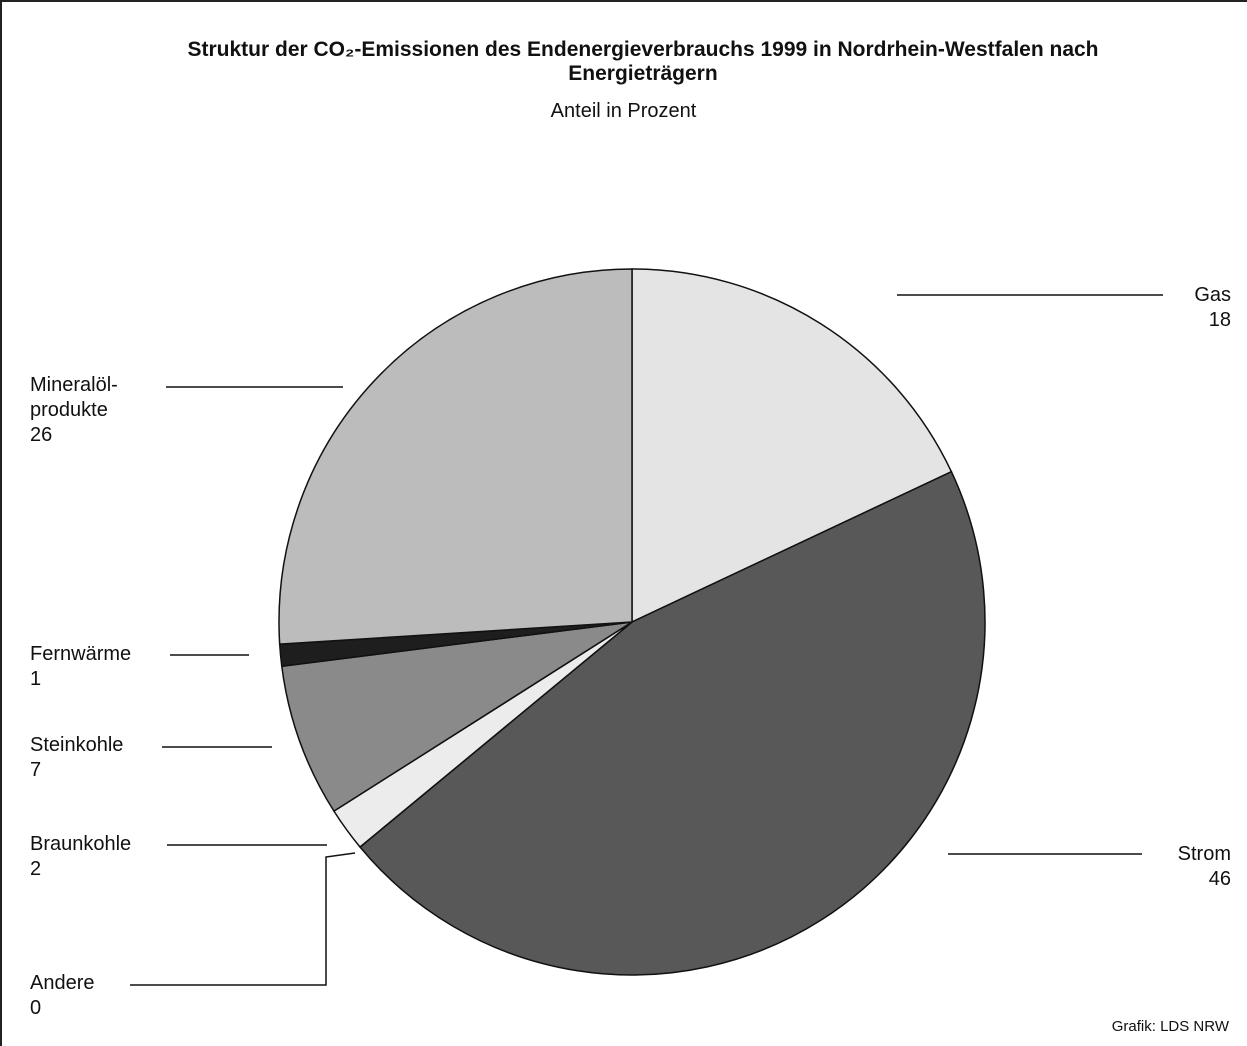  I want to click on slice-label: Gas 18, so click(1212, 308).